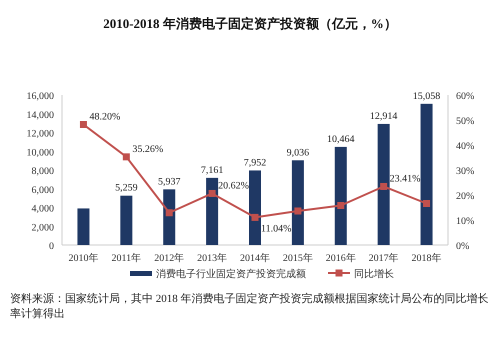 Image resolution: width=500 pixels, height=362 pixels. Describe the element at coordinates (83, 258) in the screenshot. I see `x-tick-label: 2010年` at that location.